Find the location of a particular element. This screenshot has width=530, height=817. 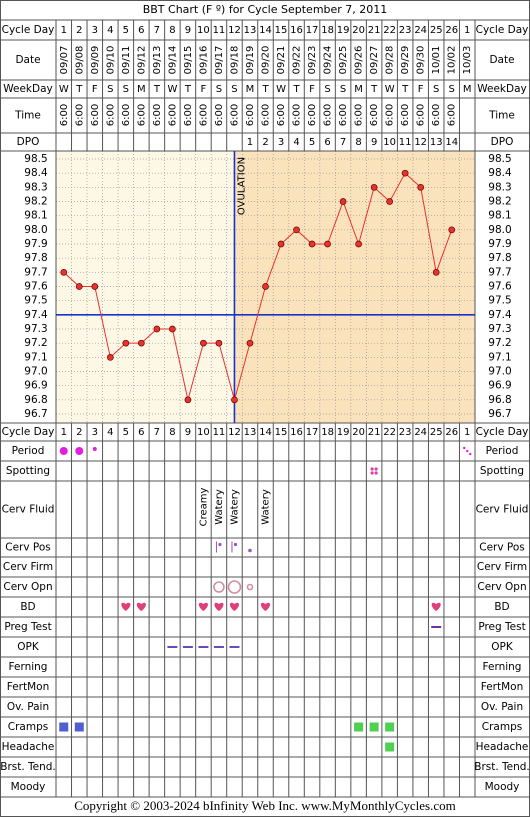

cycle-day: 16 is located at coordinates (296, 432).